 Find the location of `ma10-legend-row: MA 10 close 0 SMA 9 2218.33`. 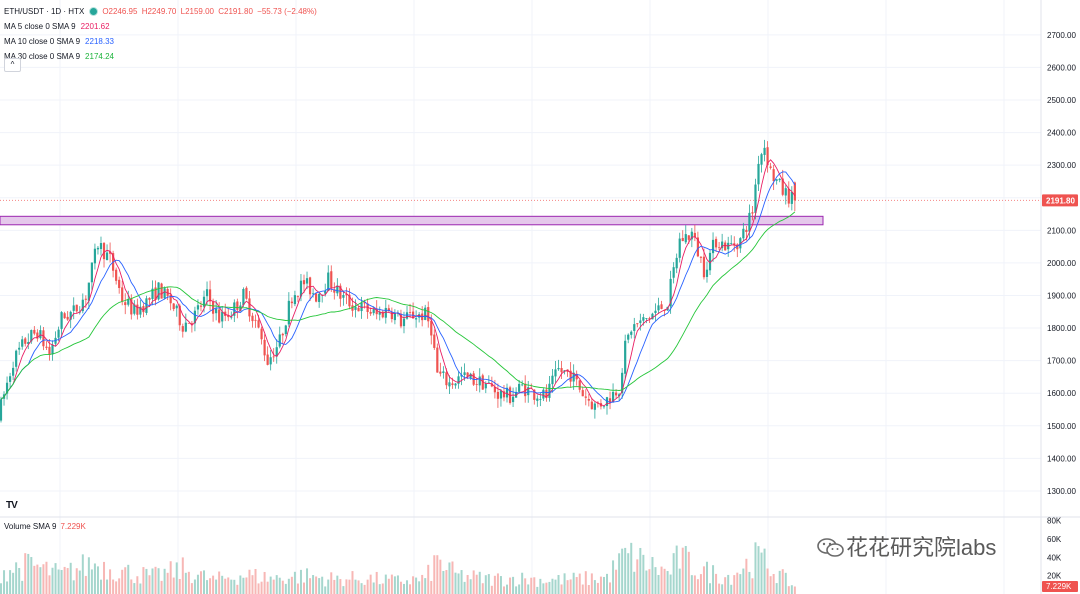

ma10-legend-row: MA 10 close 0 SMA 9 2218.33 is located at coordinates (161, 41).